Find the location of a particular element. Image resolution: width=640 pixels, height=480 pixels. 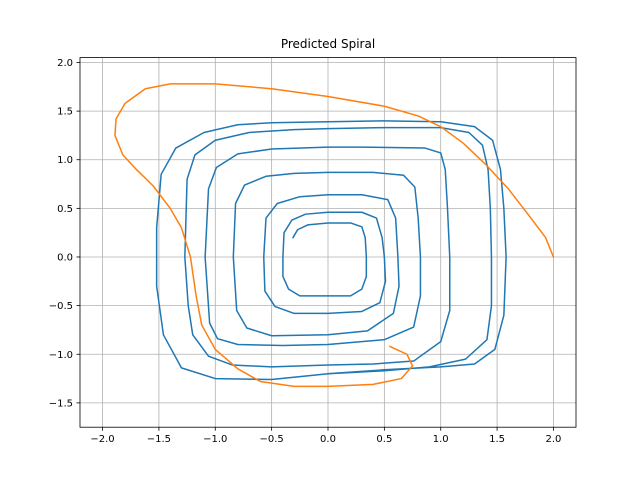

y-tick-label: −0.5 is located at coordinates (61, 306).